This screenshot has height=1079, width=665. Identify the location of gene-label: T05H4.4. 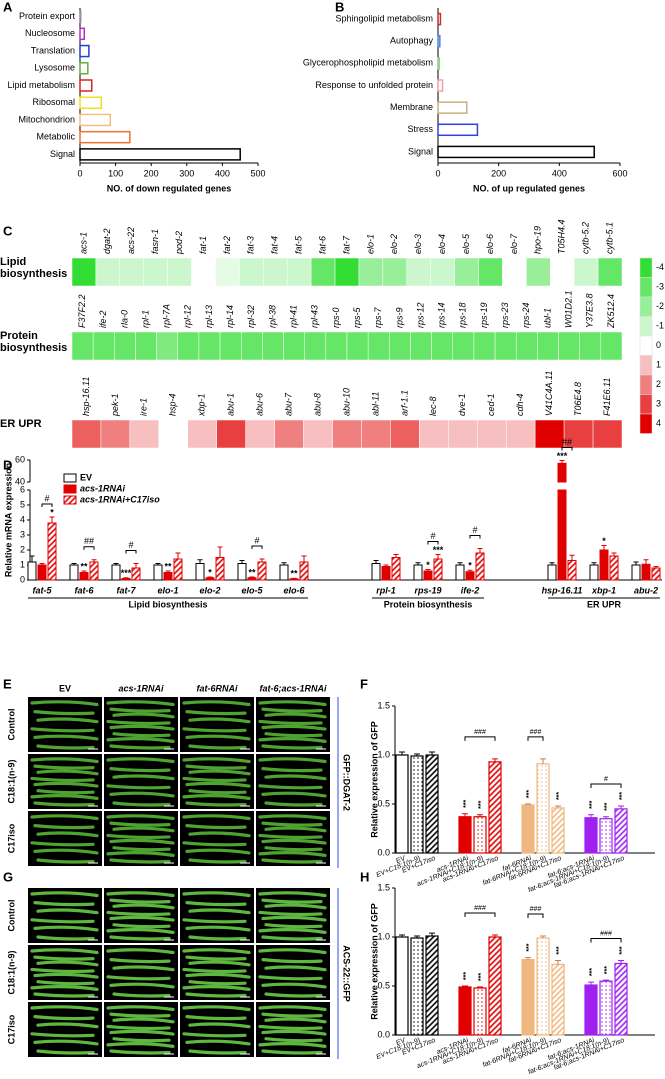
(562, 236).